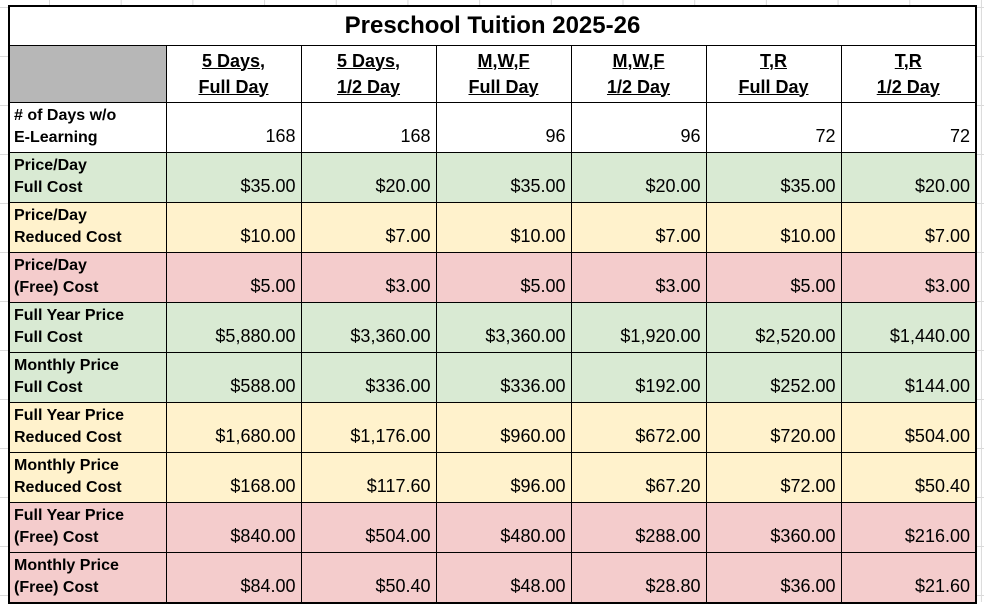 This screenshot has height=604, width=984. Describe the element at coordinates (87, 327) in the screenshot. I see `row-label: Full Year Price Full Cost` at that location.